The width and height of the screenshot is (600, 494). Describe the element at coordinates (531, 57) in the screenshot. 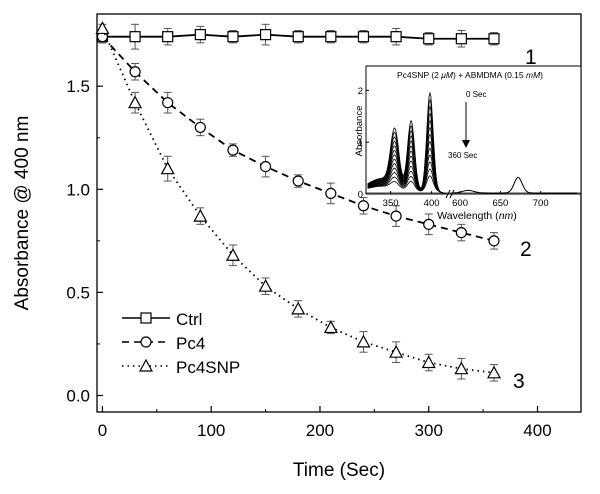

I see `curve-label-1: 1` at that location.